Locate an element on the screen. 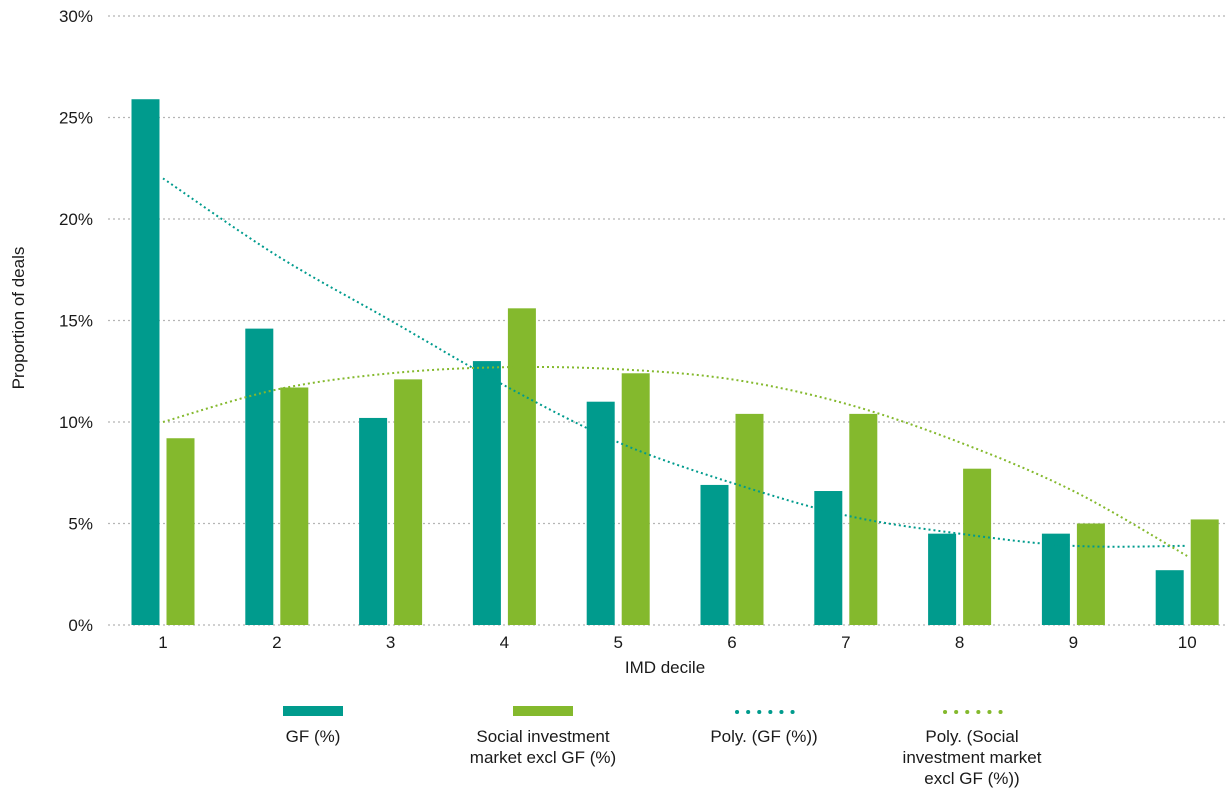  x-tick-label: 6 is located at coordinates (731, 642).